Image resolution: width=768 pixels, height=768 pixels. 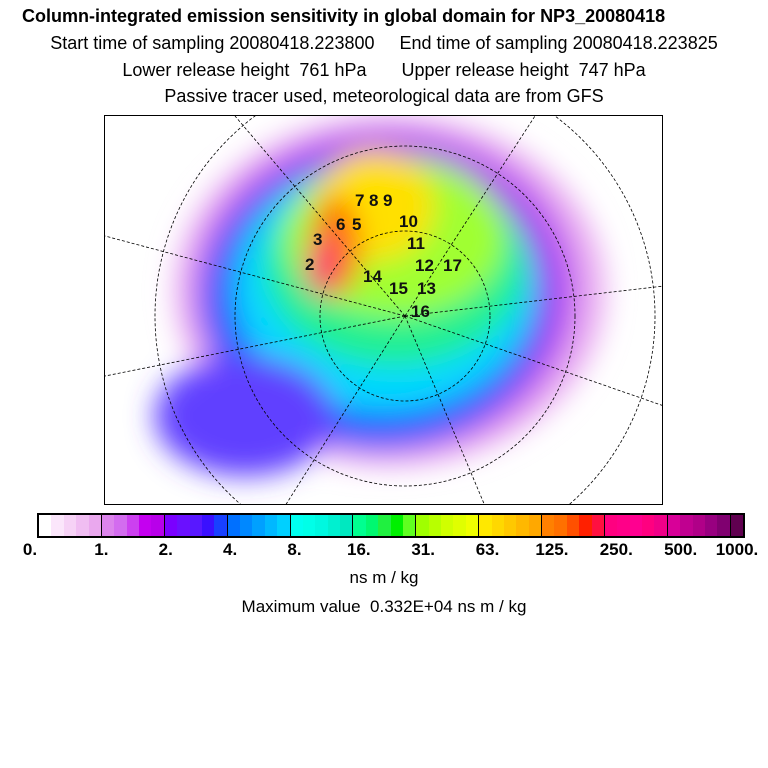 I want to click on colorbar-tick-label: 63., so click(x=487, y=549).